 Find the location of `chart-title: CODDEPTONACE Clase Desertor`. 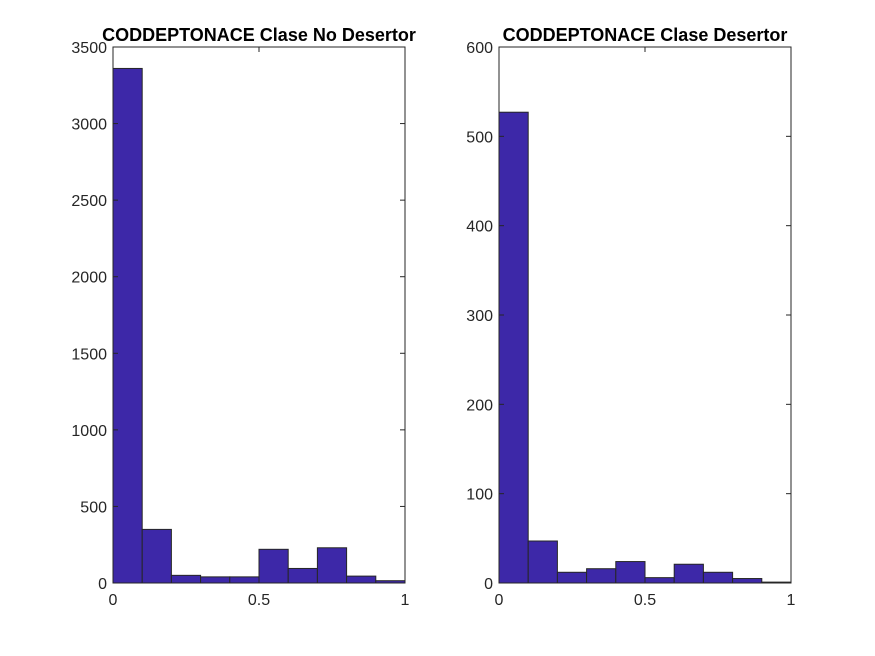

chart-title: CODDEPTONACE Clase Desertor is located at coordinates (645, 35).